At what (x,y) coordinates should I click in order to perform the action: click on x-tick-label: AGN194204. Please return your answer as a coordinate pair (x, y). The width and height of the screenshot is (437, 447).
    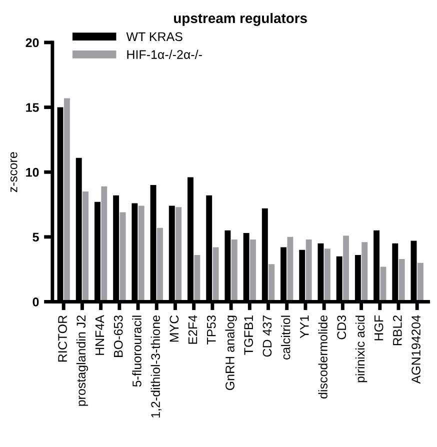
    Looking at the image, I should click on (416, 349).